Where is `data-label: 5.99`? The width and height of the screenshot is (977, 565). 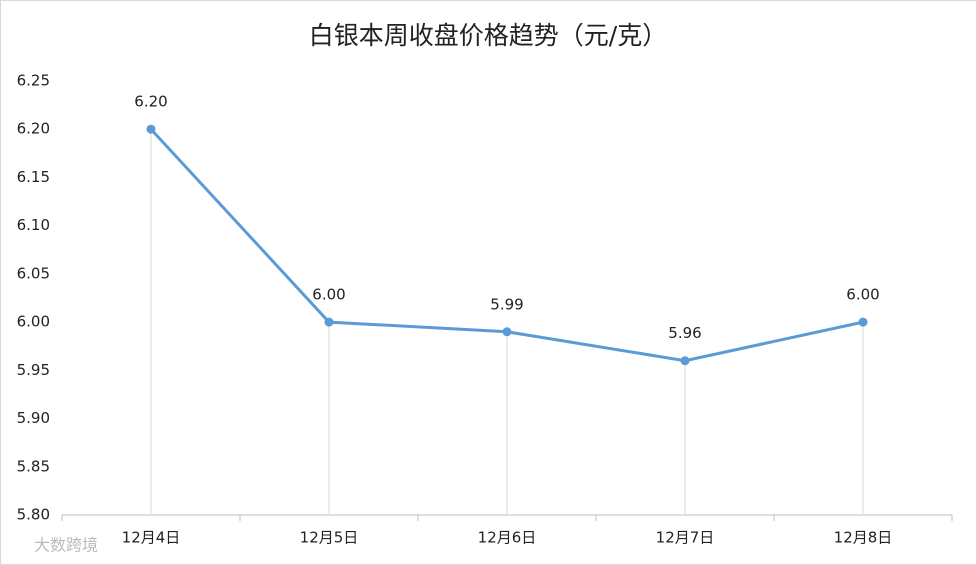
data-label: 5.99 is located at coordinates (506, 304).